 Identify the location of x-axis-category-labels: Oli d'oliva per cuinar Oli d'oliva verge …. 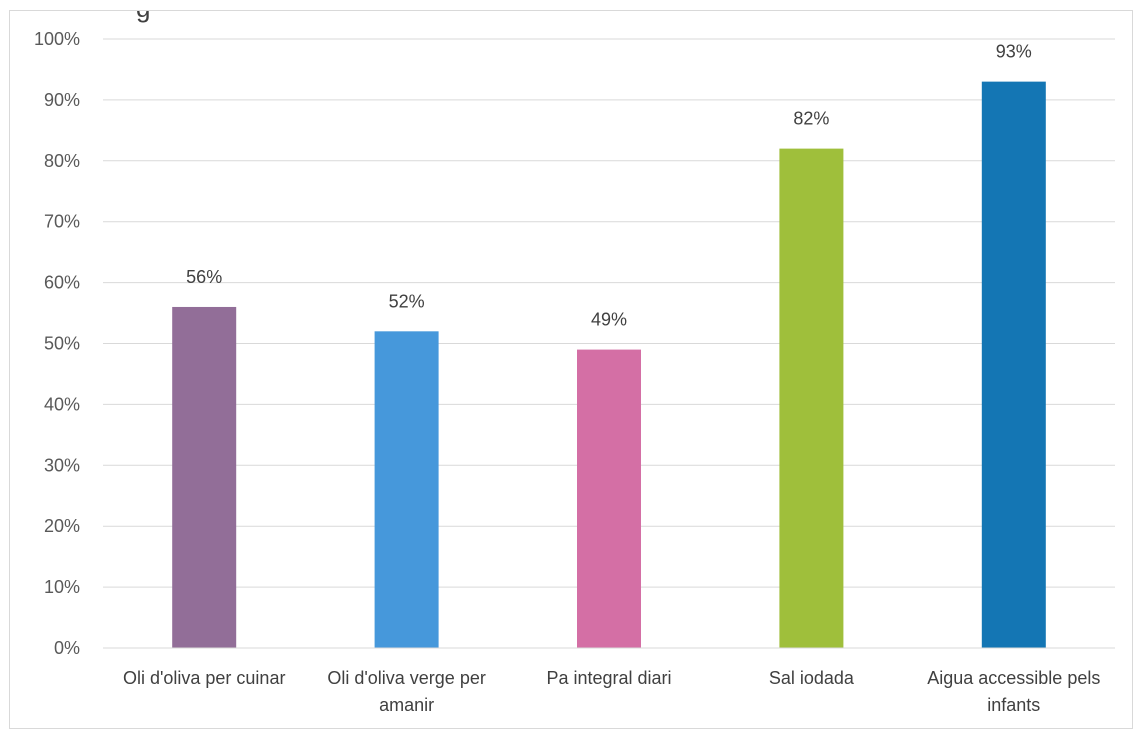
(611, 691).